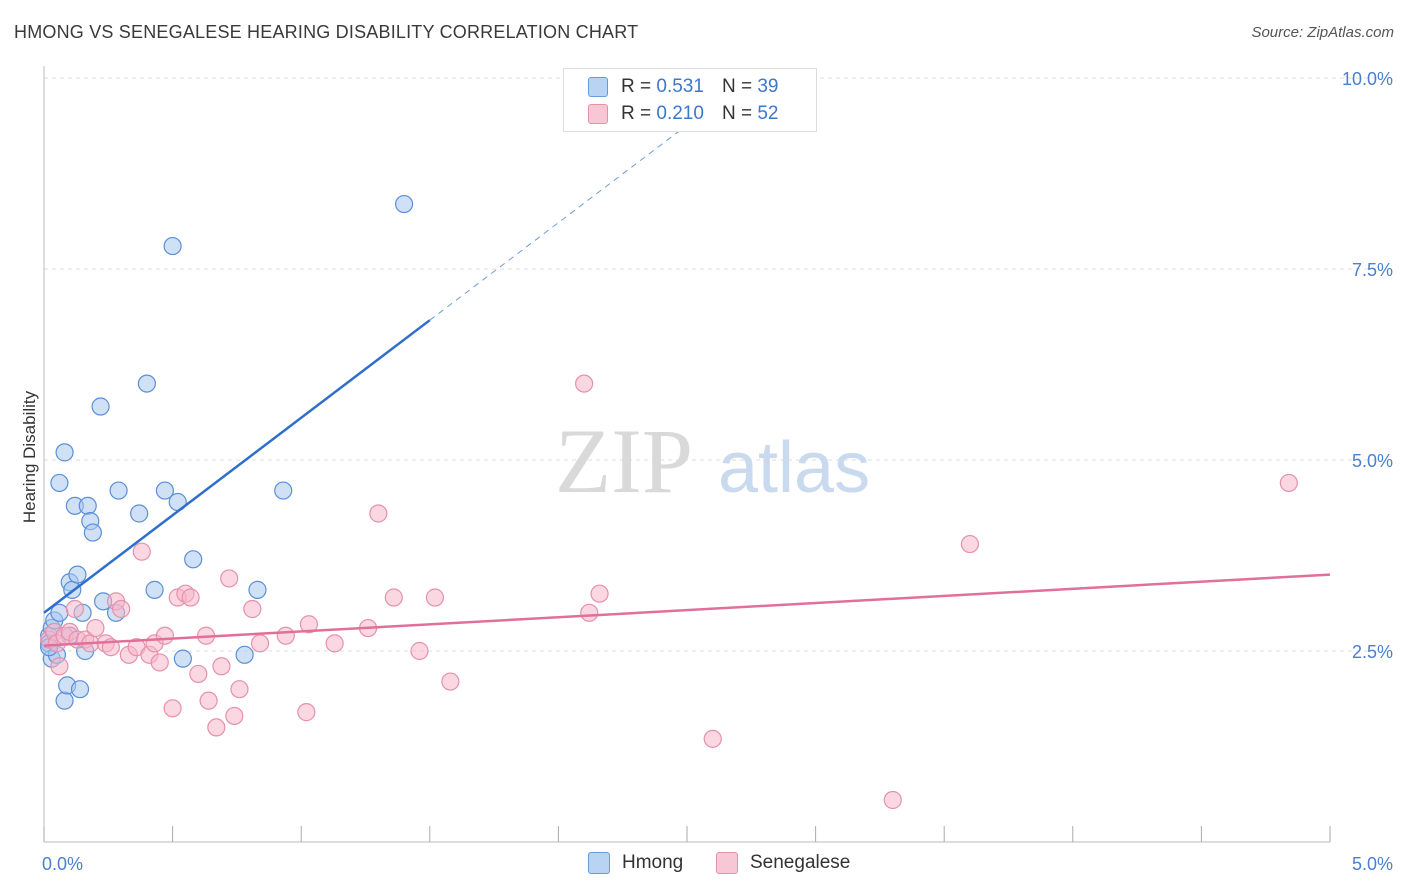 This screenshot has width=1406, height=892. Describe the element at coordinates (653, 862) in the screenshot. I see `hmong-legend-label: Hmong` at that location.